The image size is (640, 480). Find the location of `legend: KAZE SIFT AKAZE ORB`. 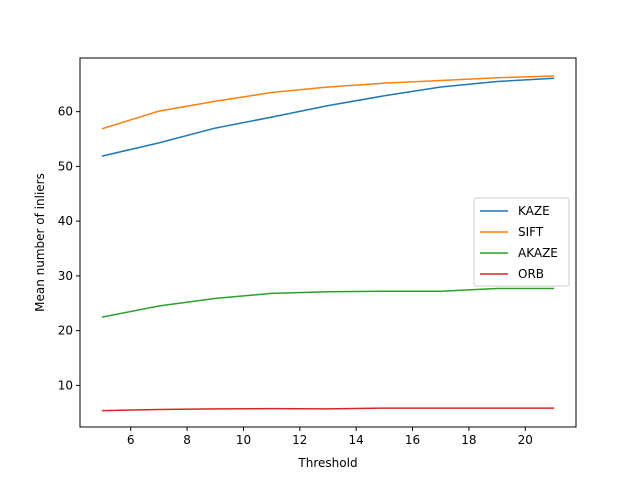

legend: KAZE SIFT AKAZE ORB is located at coordinates (521, 242).